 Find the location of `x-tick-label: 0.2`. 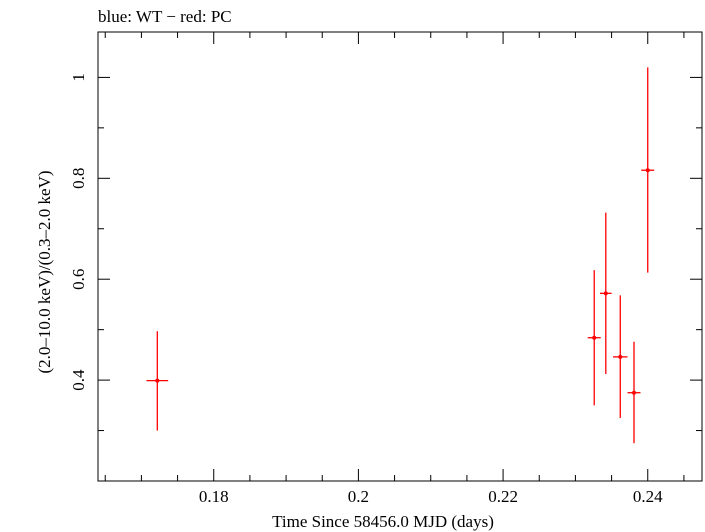

x-tick-label: 0.2 is located at coordinates (358, 496).